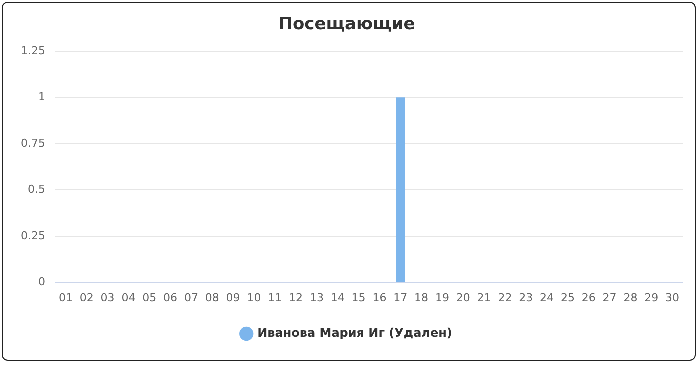  What do you see at coordinates (379, 297) in the screenshot?
I see `x-tick-label: 16` at bounding box center [379, 297].